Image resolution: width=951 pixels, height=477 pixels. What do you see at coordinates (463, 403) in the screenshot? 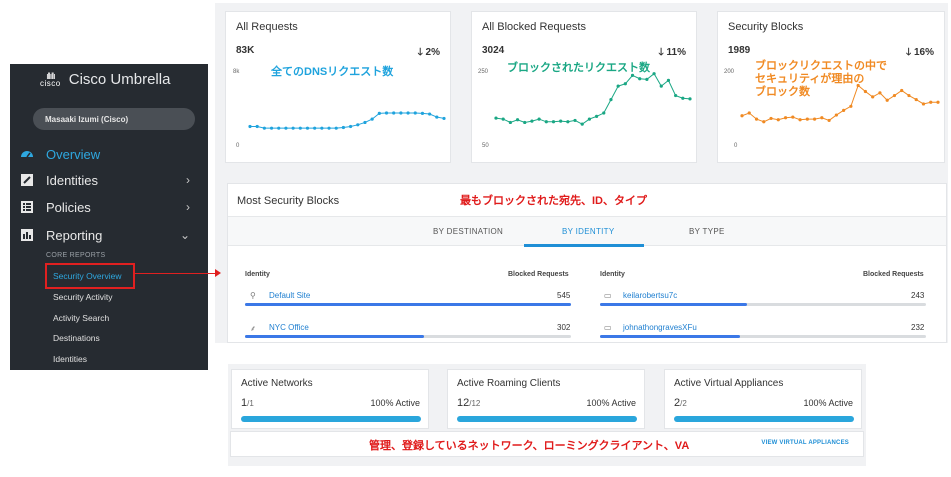
I see `active-count-value: 12` at bounding box center [463, 403].